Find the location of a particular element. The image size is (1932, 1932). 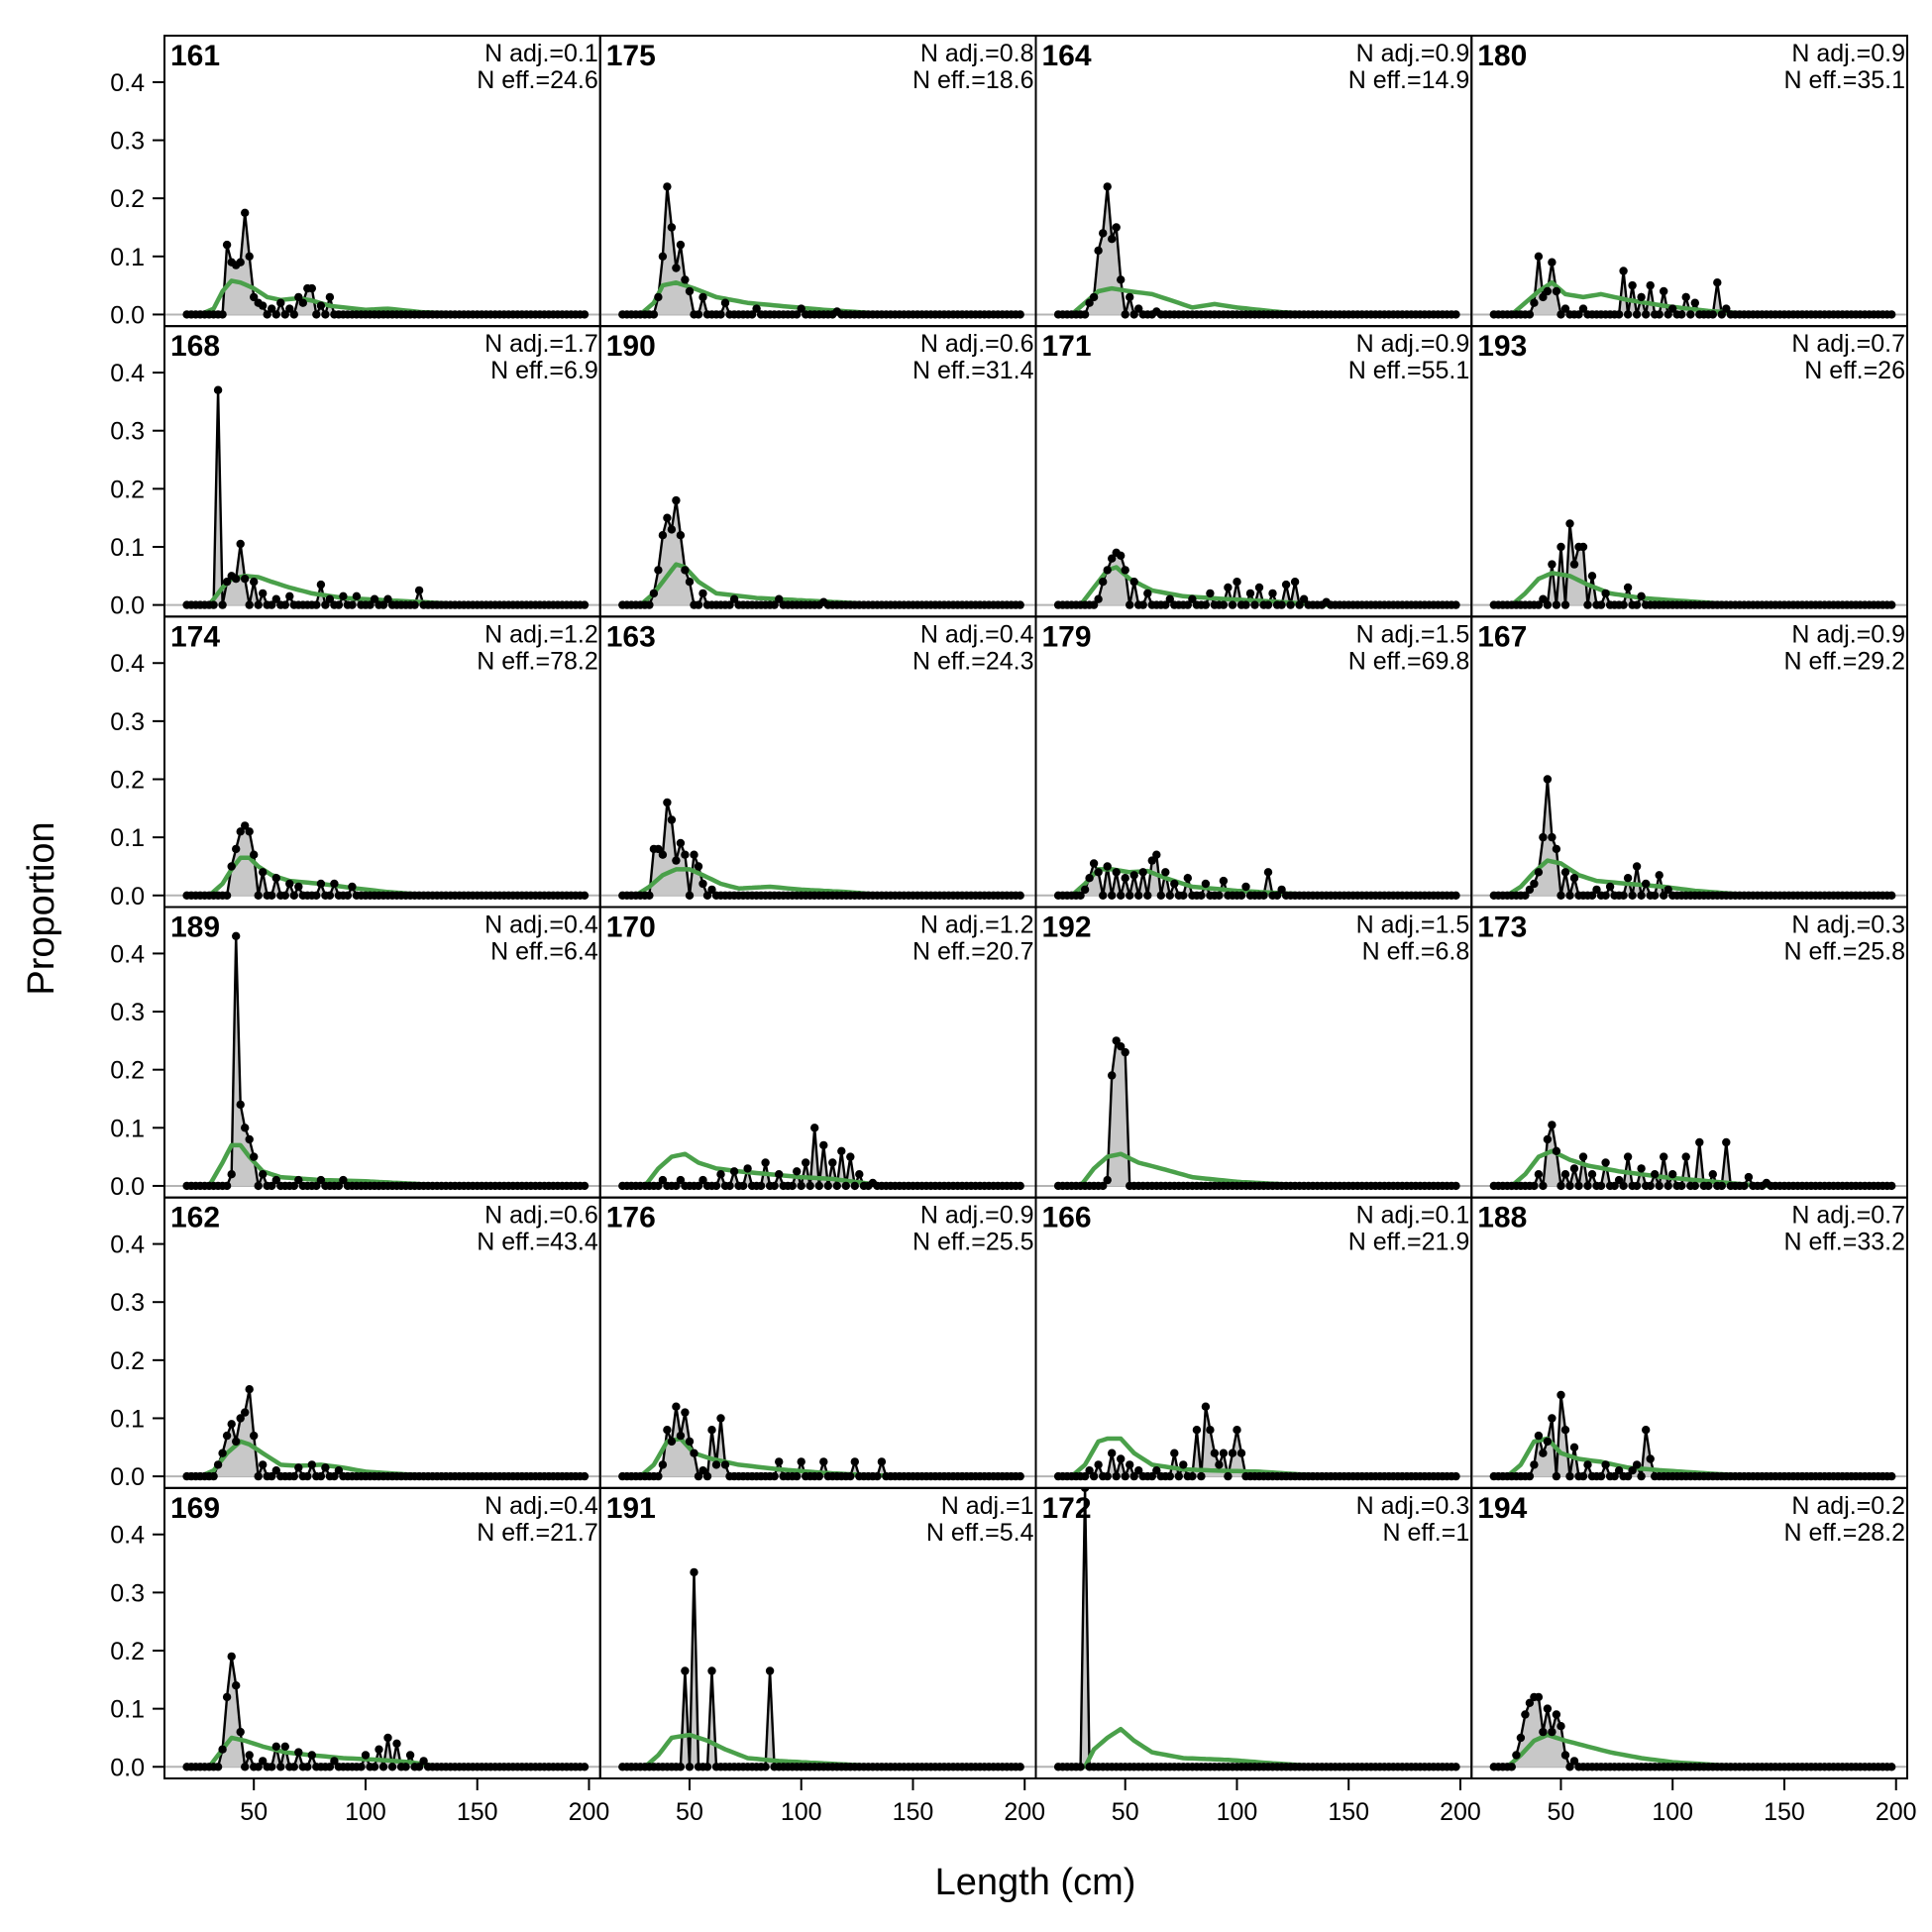

panel-id-label: 174 is located at coordinates (195, 636).